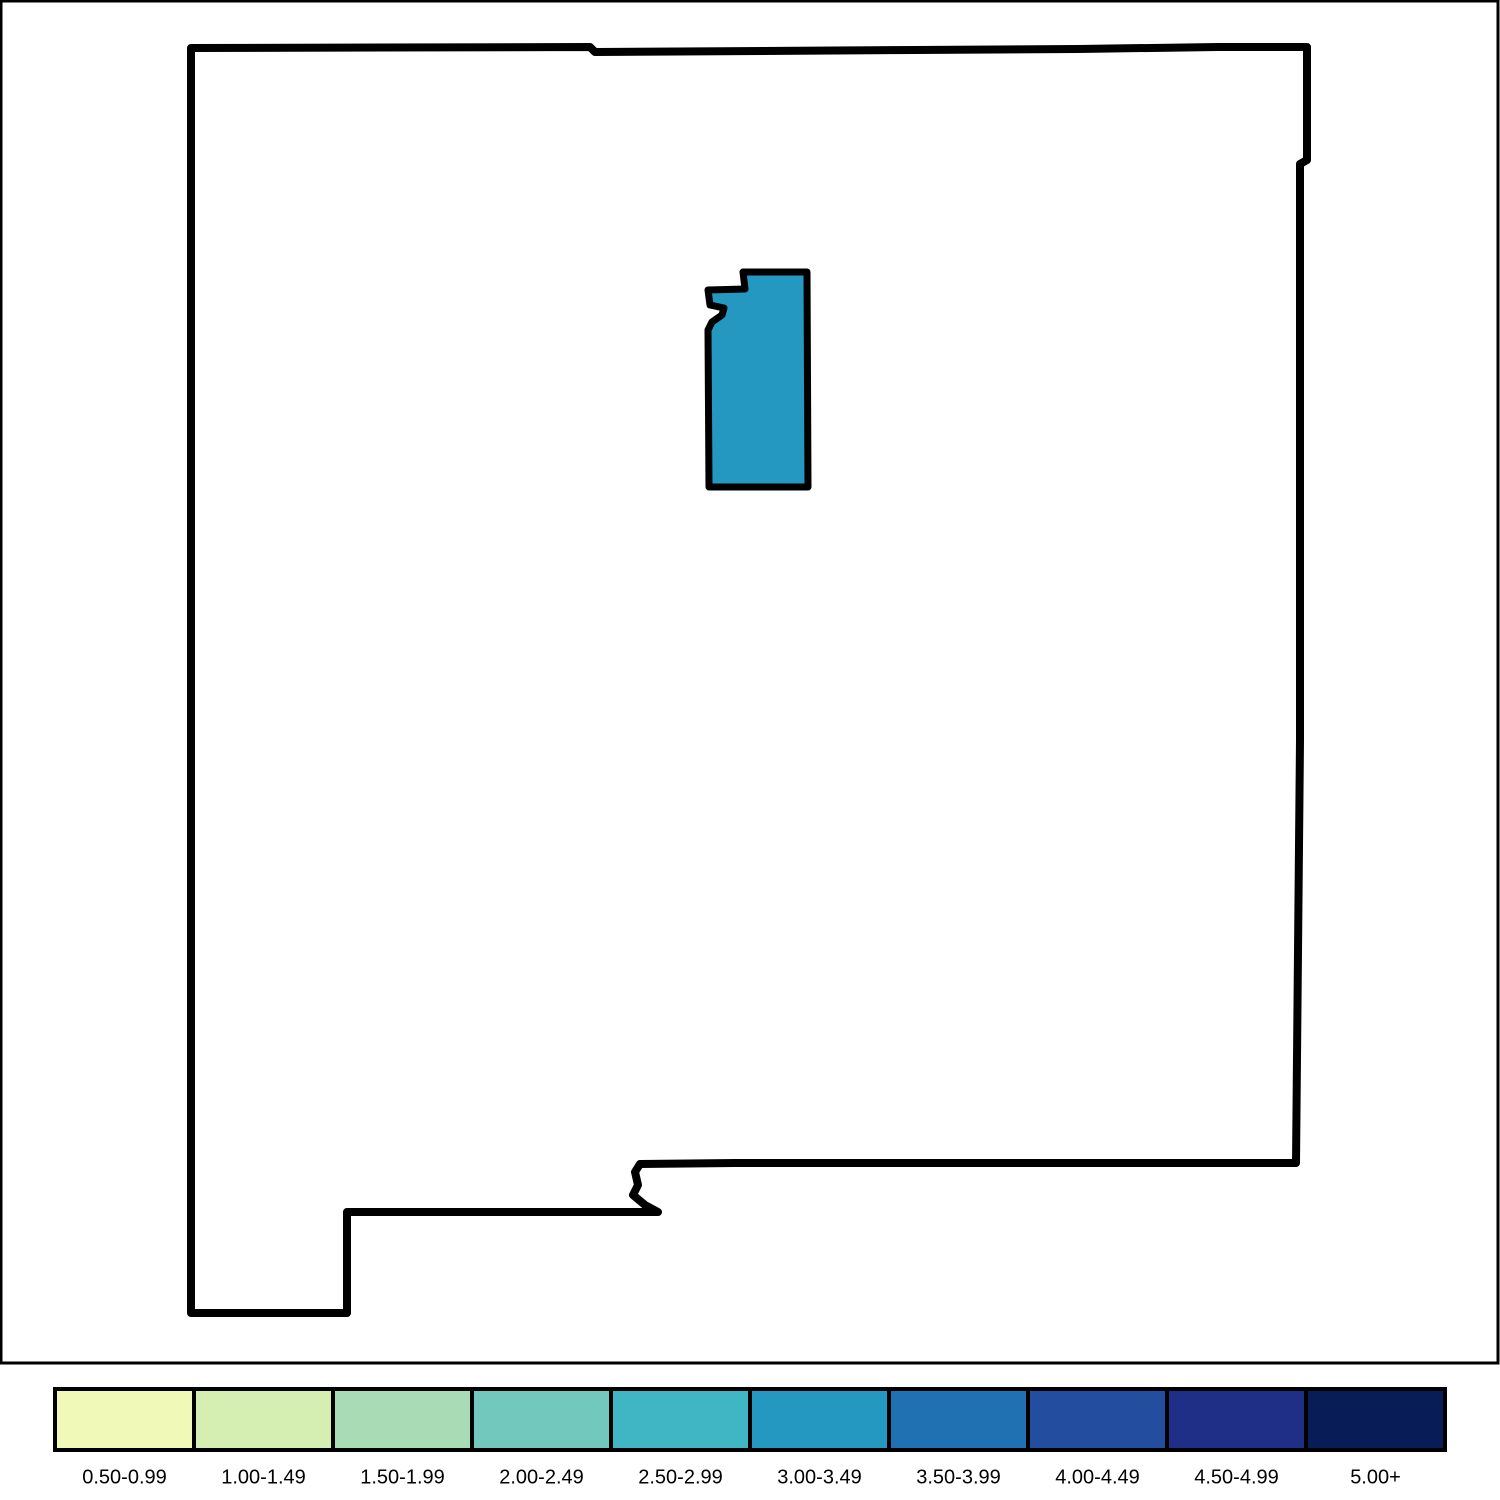 The width and height of the screenshot is (1500, 1500). What do you see at coordinates (680, 1477) in the screenshot?
I see `legend-label: 2.50-2.99` at bounding box center [680, 1477].